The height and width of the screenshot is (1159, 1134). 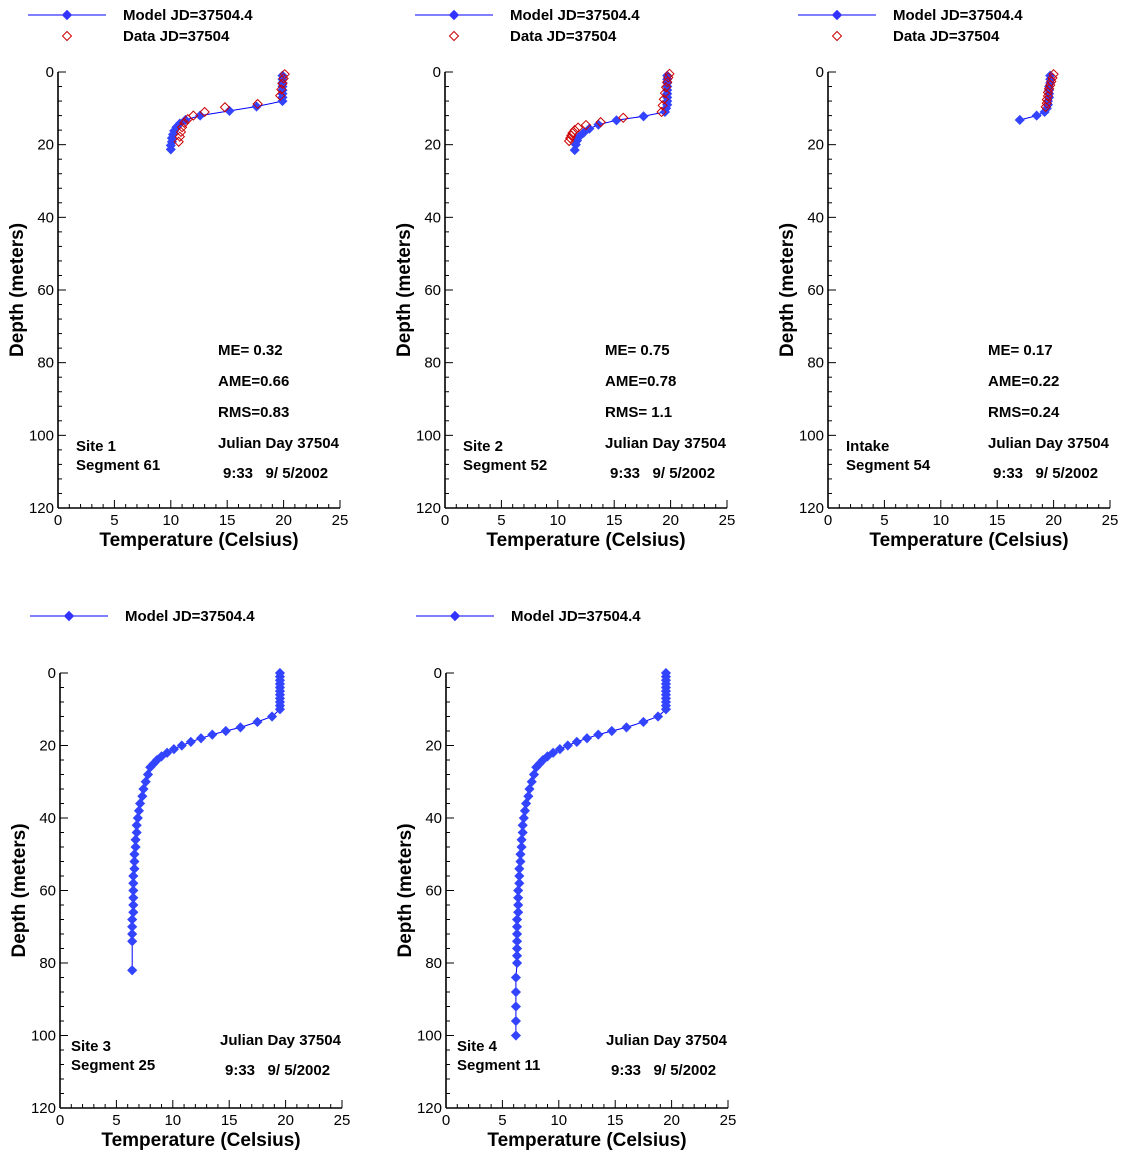 What do you see at coordinates (253, 381) in the screenshot?
I see `stats-label: AME=0.66` at bounding box center [253, 381].